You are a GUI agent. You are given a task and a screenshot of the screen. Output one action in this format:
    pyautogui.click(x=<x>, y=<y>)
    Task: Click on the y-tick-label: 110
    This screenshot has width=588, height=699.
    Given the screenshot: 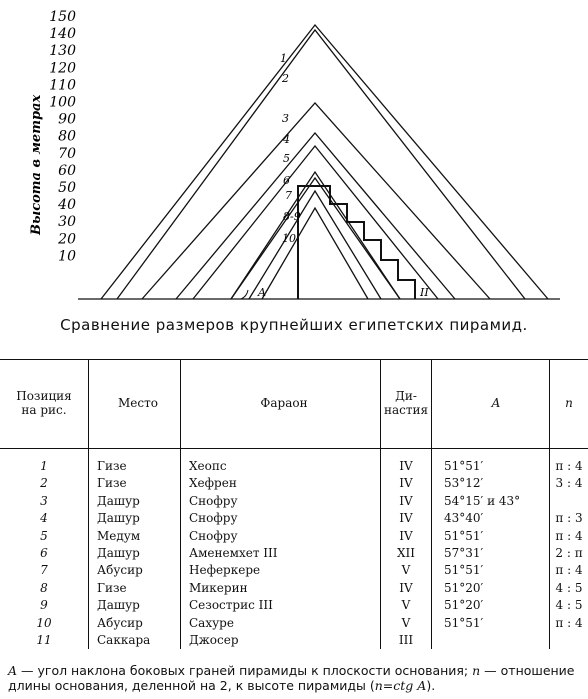 What is the action you would take?
    pyautogui.click(x=62, y=85)
    